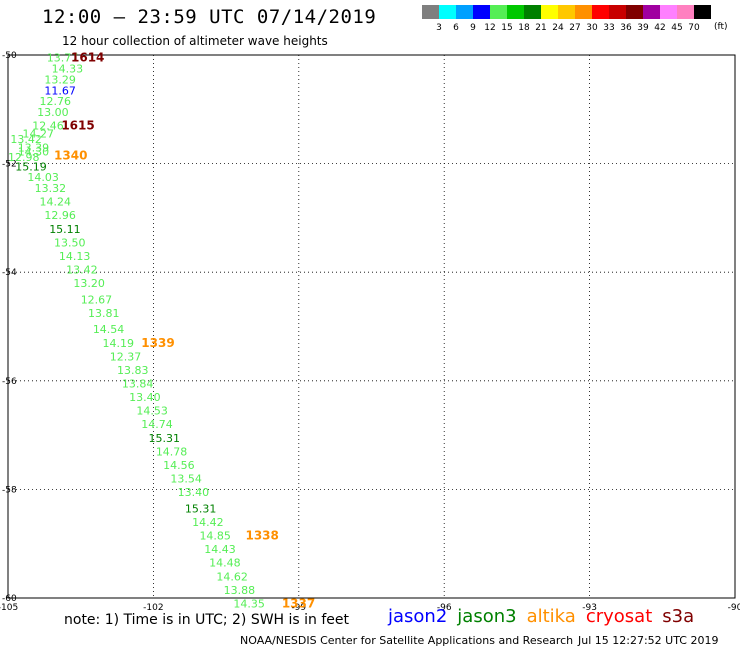 The width and height of the screenshot is (740, 650). Describe the element at coordinates (734, 608) in the screenshot. I see `lon-tick-label: -90` at that location.